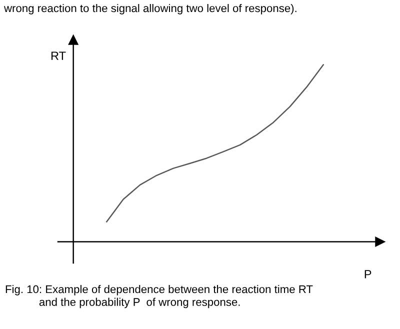 The height and width of the screenshot is (329, 400). I want to click on text: wrong reaction to the signal allowing two level of response)., so click(150, 9).